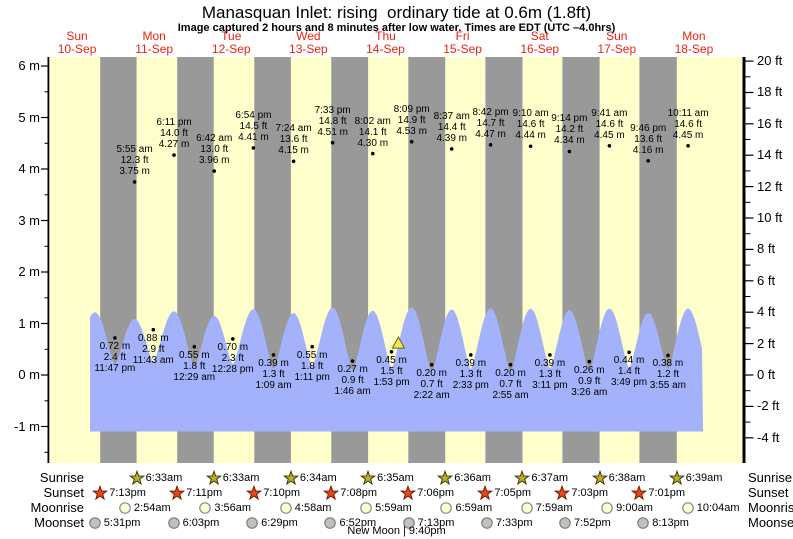  I want to click on tide-time: 5:55 am, so click(134, 149).